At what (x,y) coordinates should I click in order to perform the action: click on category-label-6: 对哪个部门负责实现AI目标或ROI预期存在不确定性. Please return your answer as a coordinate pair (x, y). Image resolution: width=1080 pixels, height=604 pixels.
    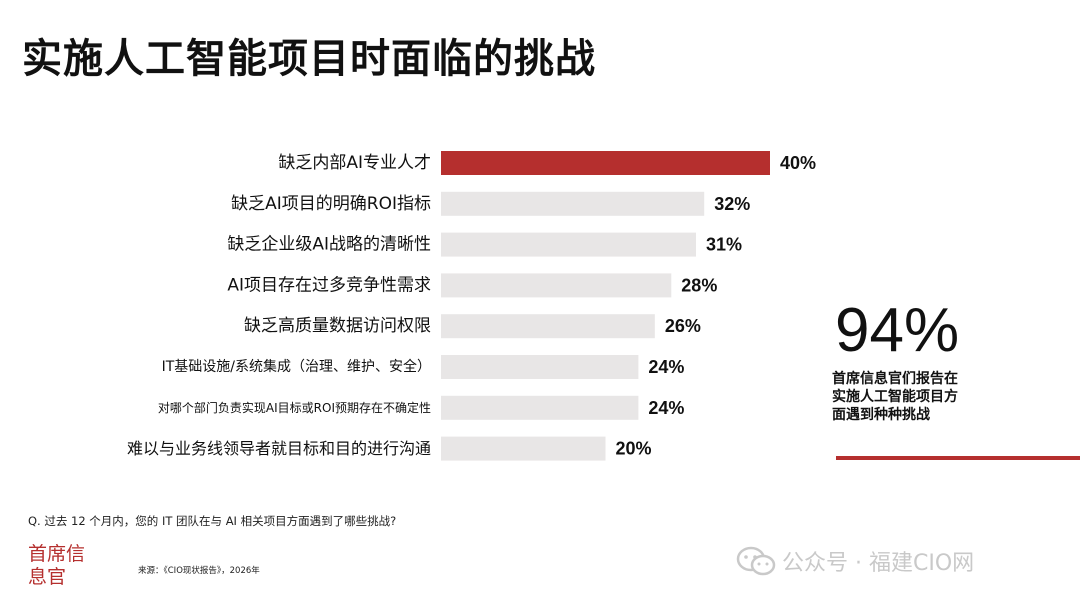
    Looking at the image, I should click on (294, 407).